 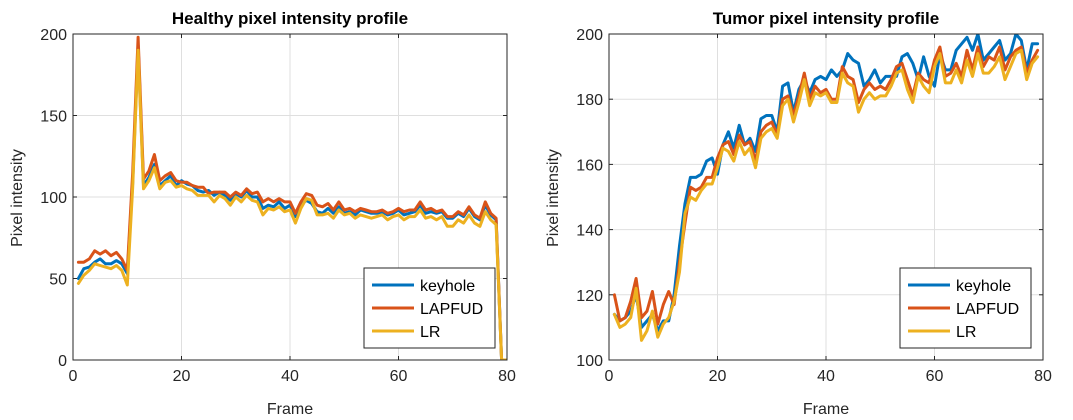 I want to click on y-tick-label: 120, so click(x=589, y=296).